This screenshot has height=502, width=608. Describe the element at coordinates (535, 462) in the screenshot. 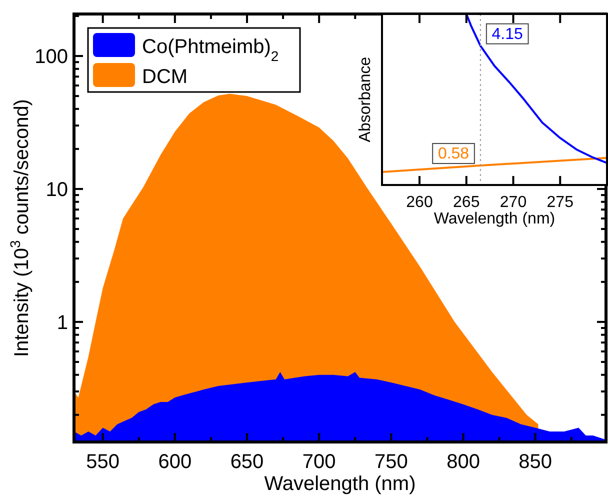

I see `x-tick-label: 850` at that location.